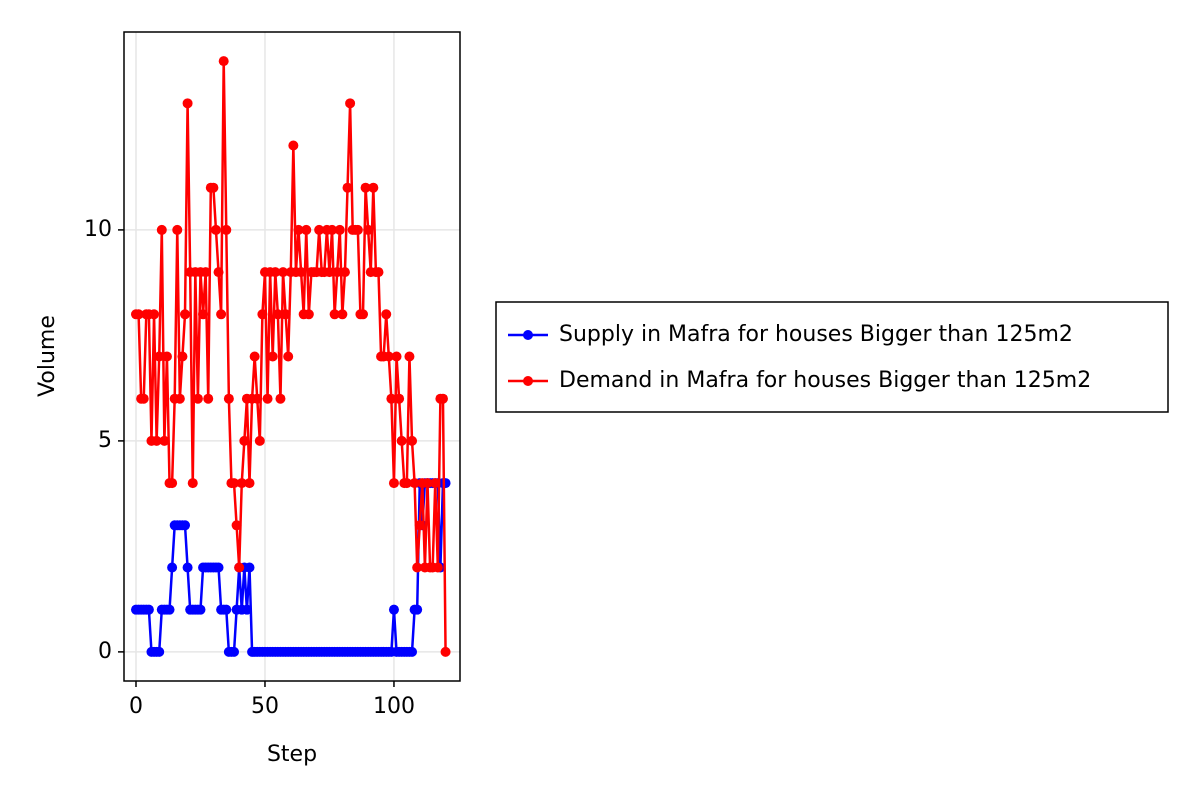  What do you see at coordinates (292, 754) in the screenshot?
I see `x-axis-label: Step` at bounding box center [292, 754].